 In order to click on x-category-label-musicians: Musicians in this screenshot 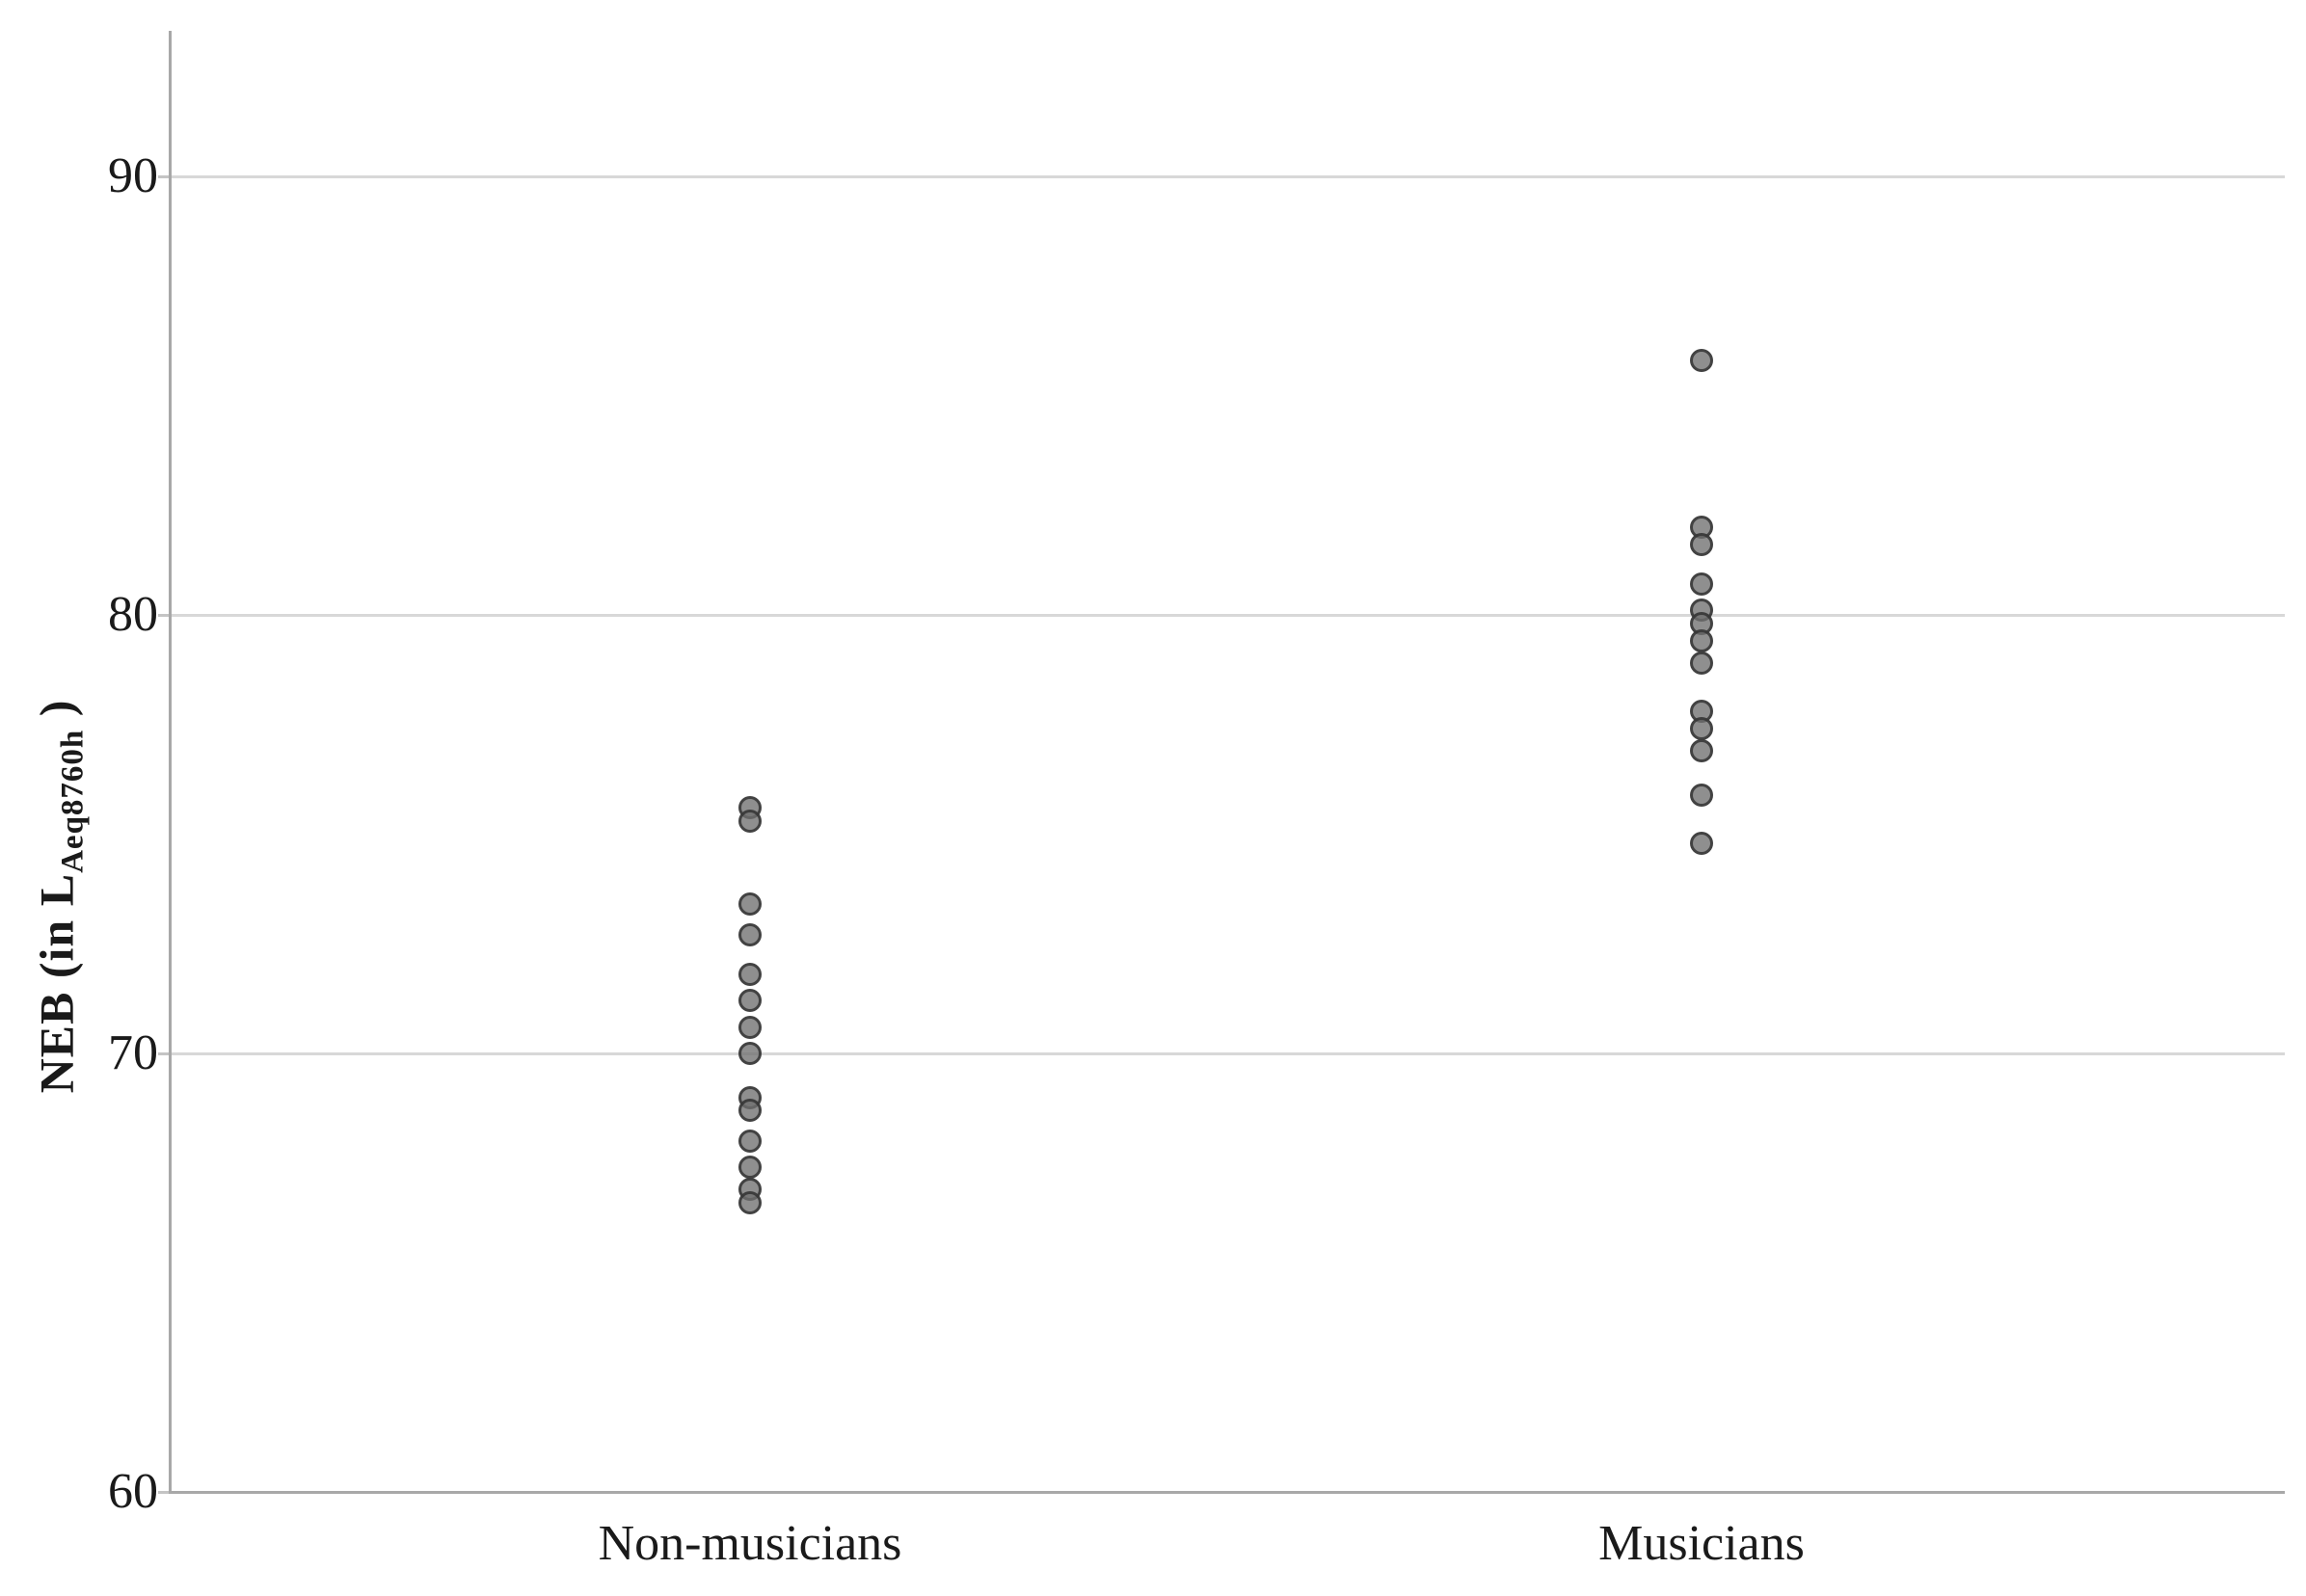, I will do `click(1701, 1543)`.